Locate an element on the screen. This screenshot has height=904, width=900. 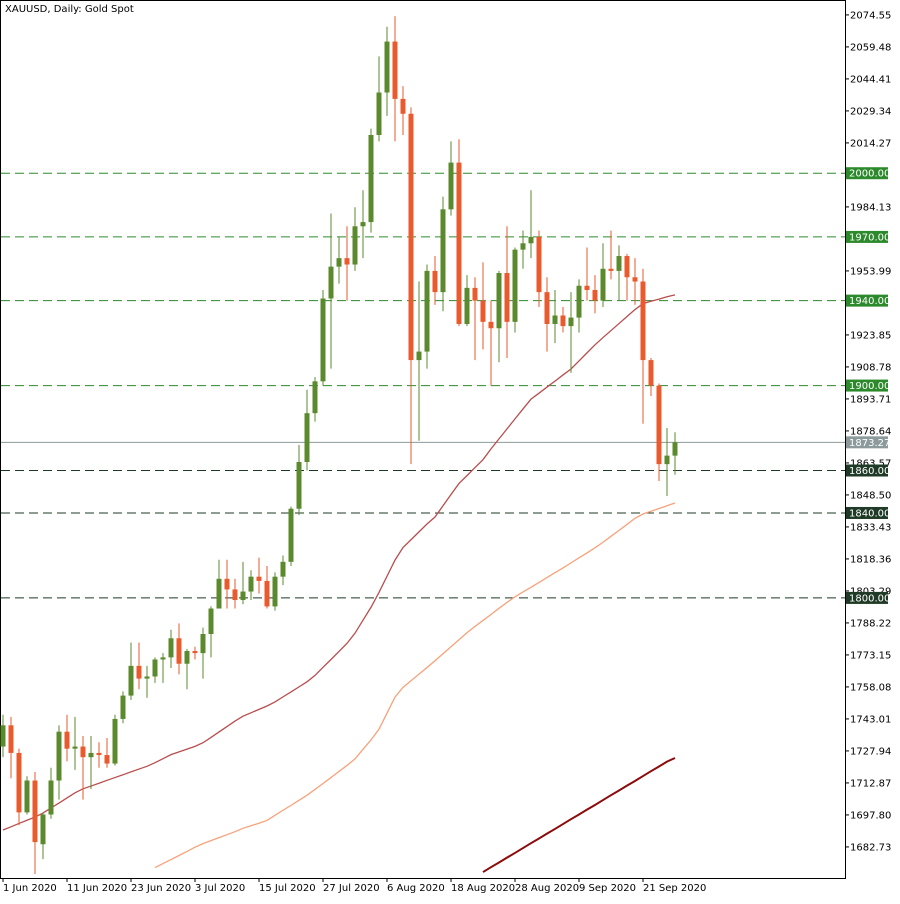
x-tick-label: 23 Jun 2020 is located at coordinates (161, 888).